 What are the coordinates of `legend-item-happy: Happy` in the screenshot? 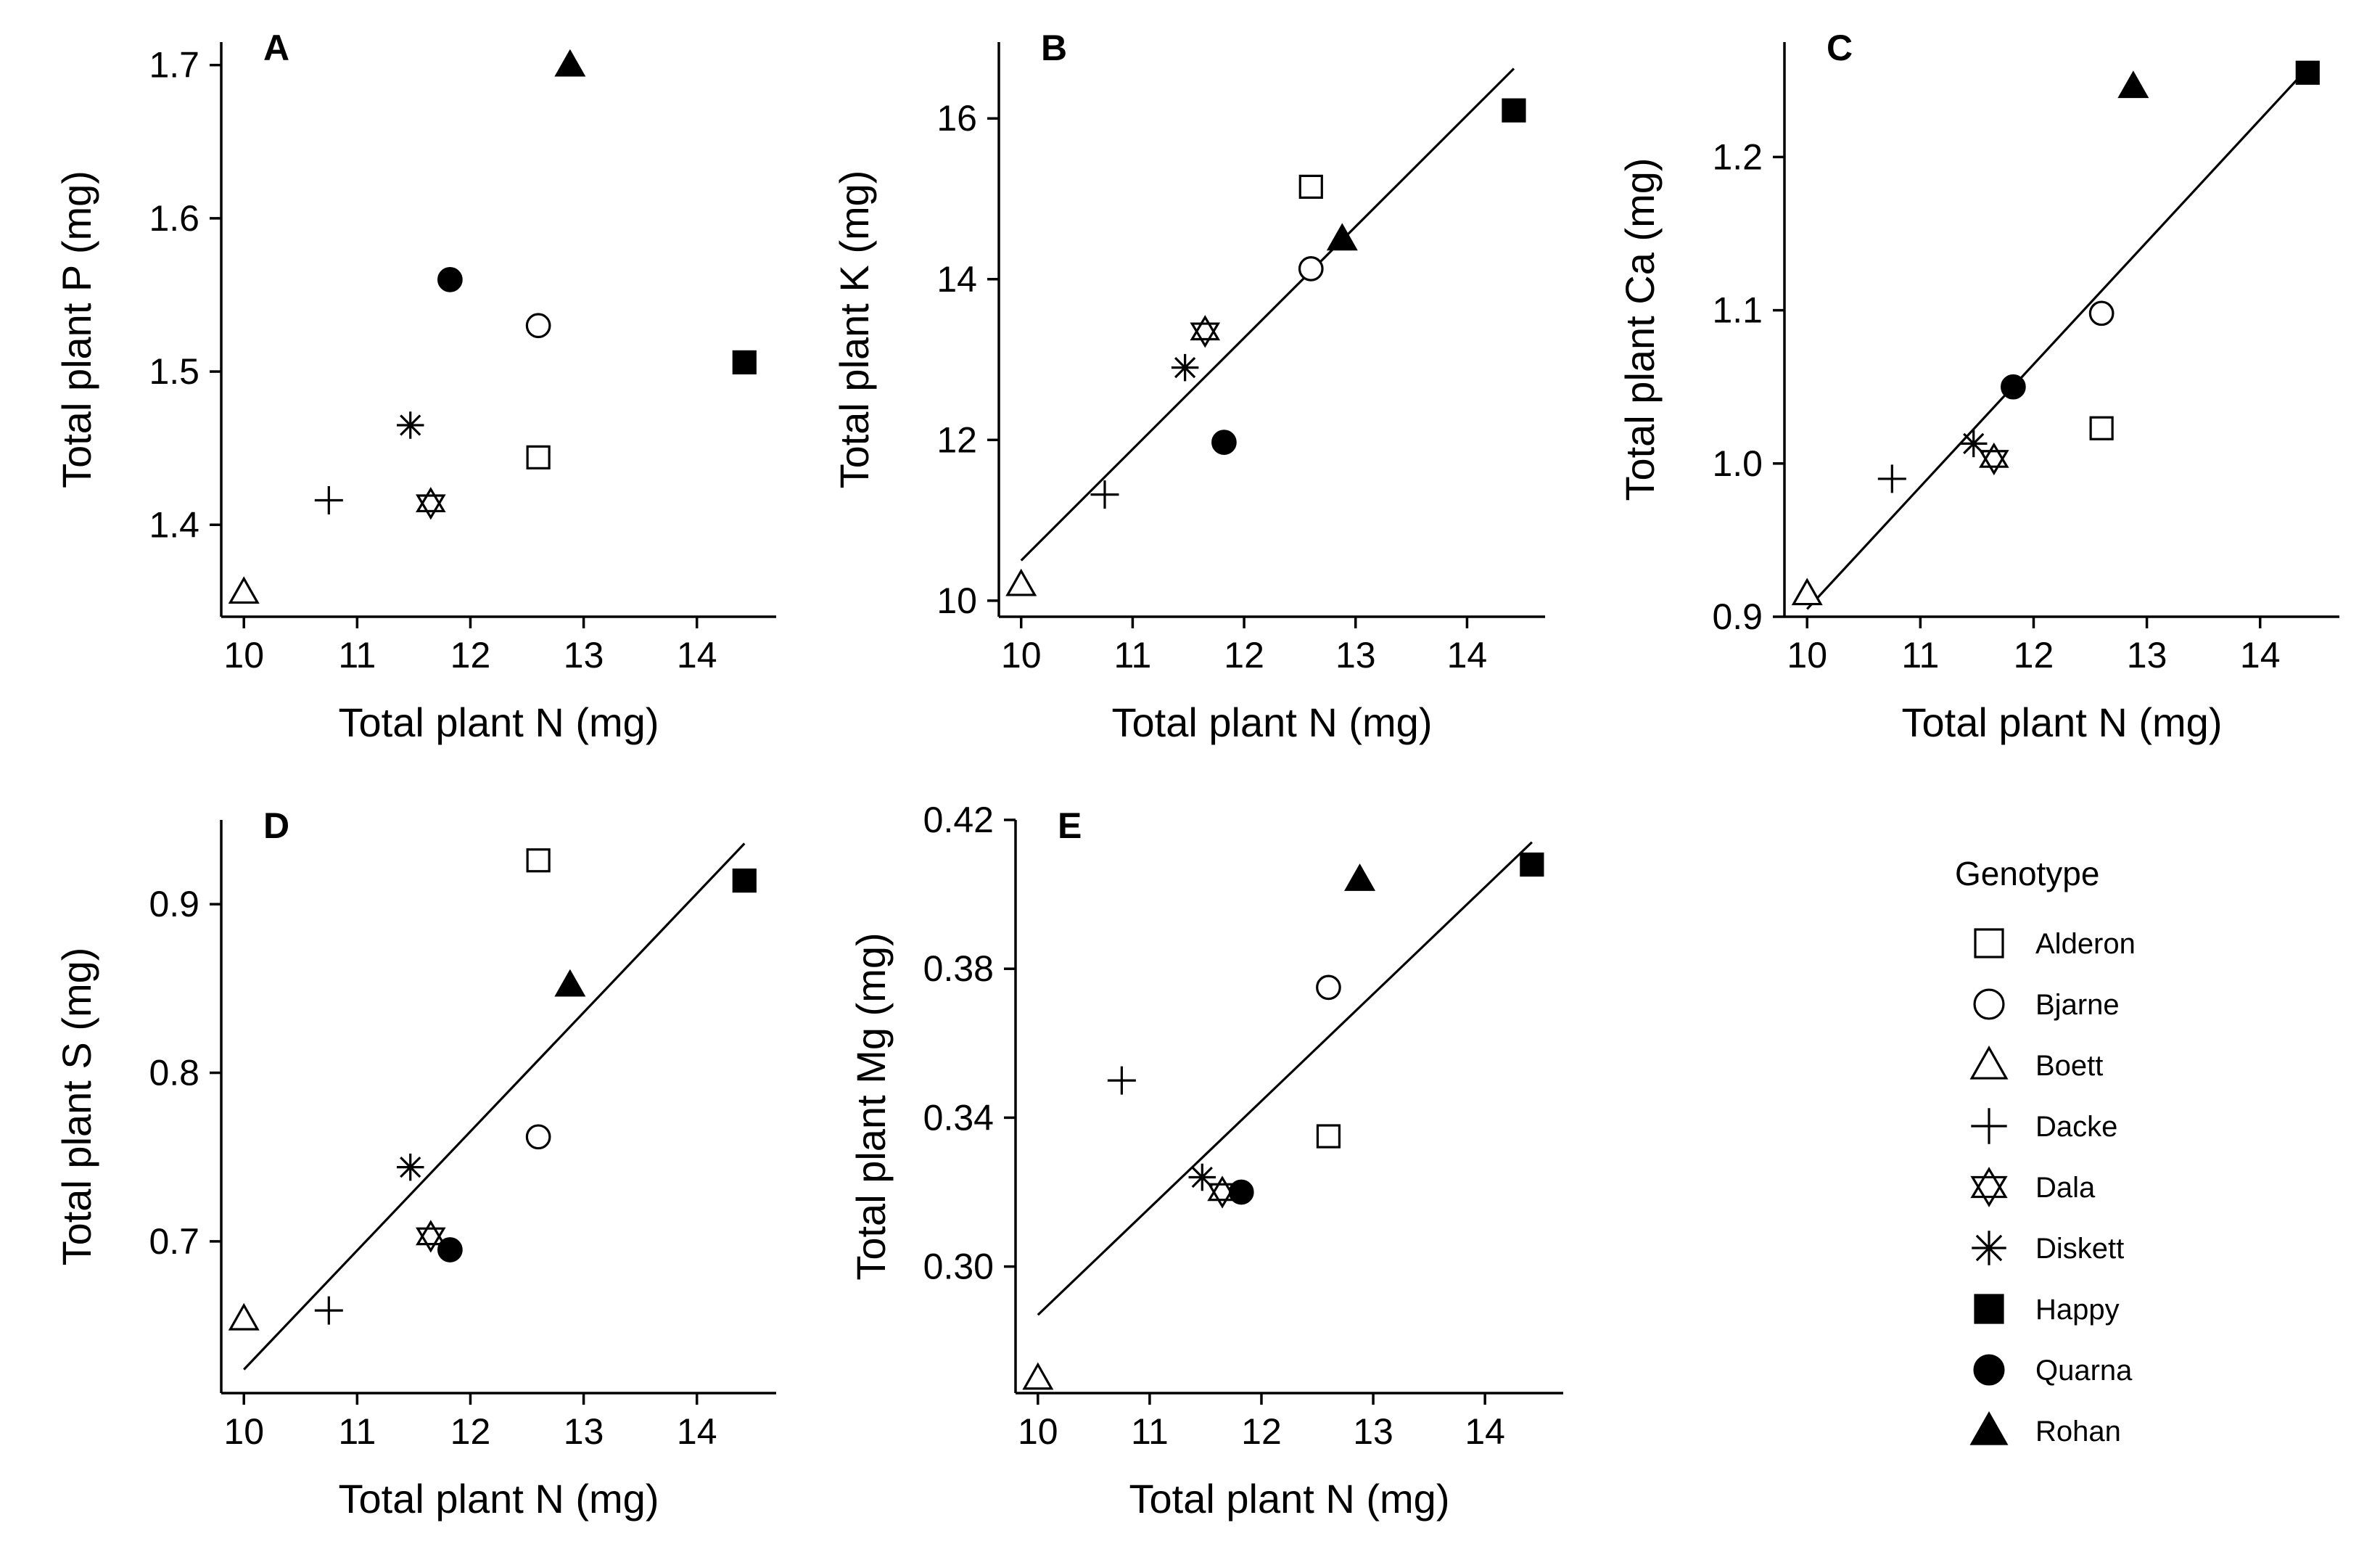 It's located at (2047, 1310).